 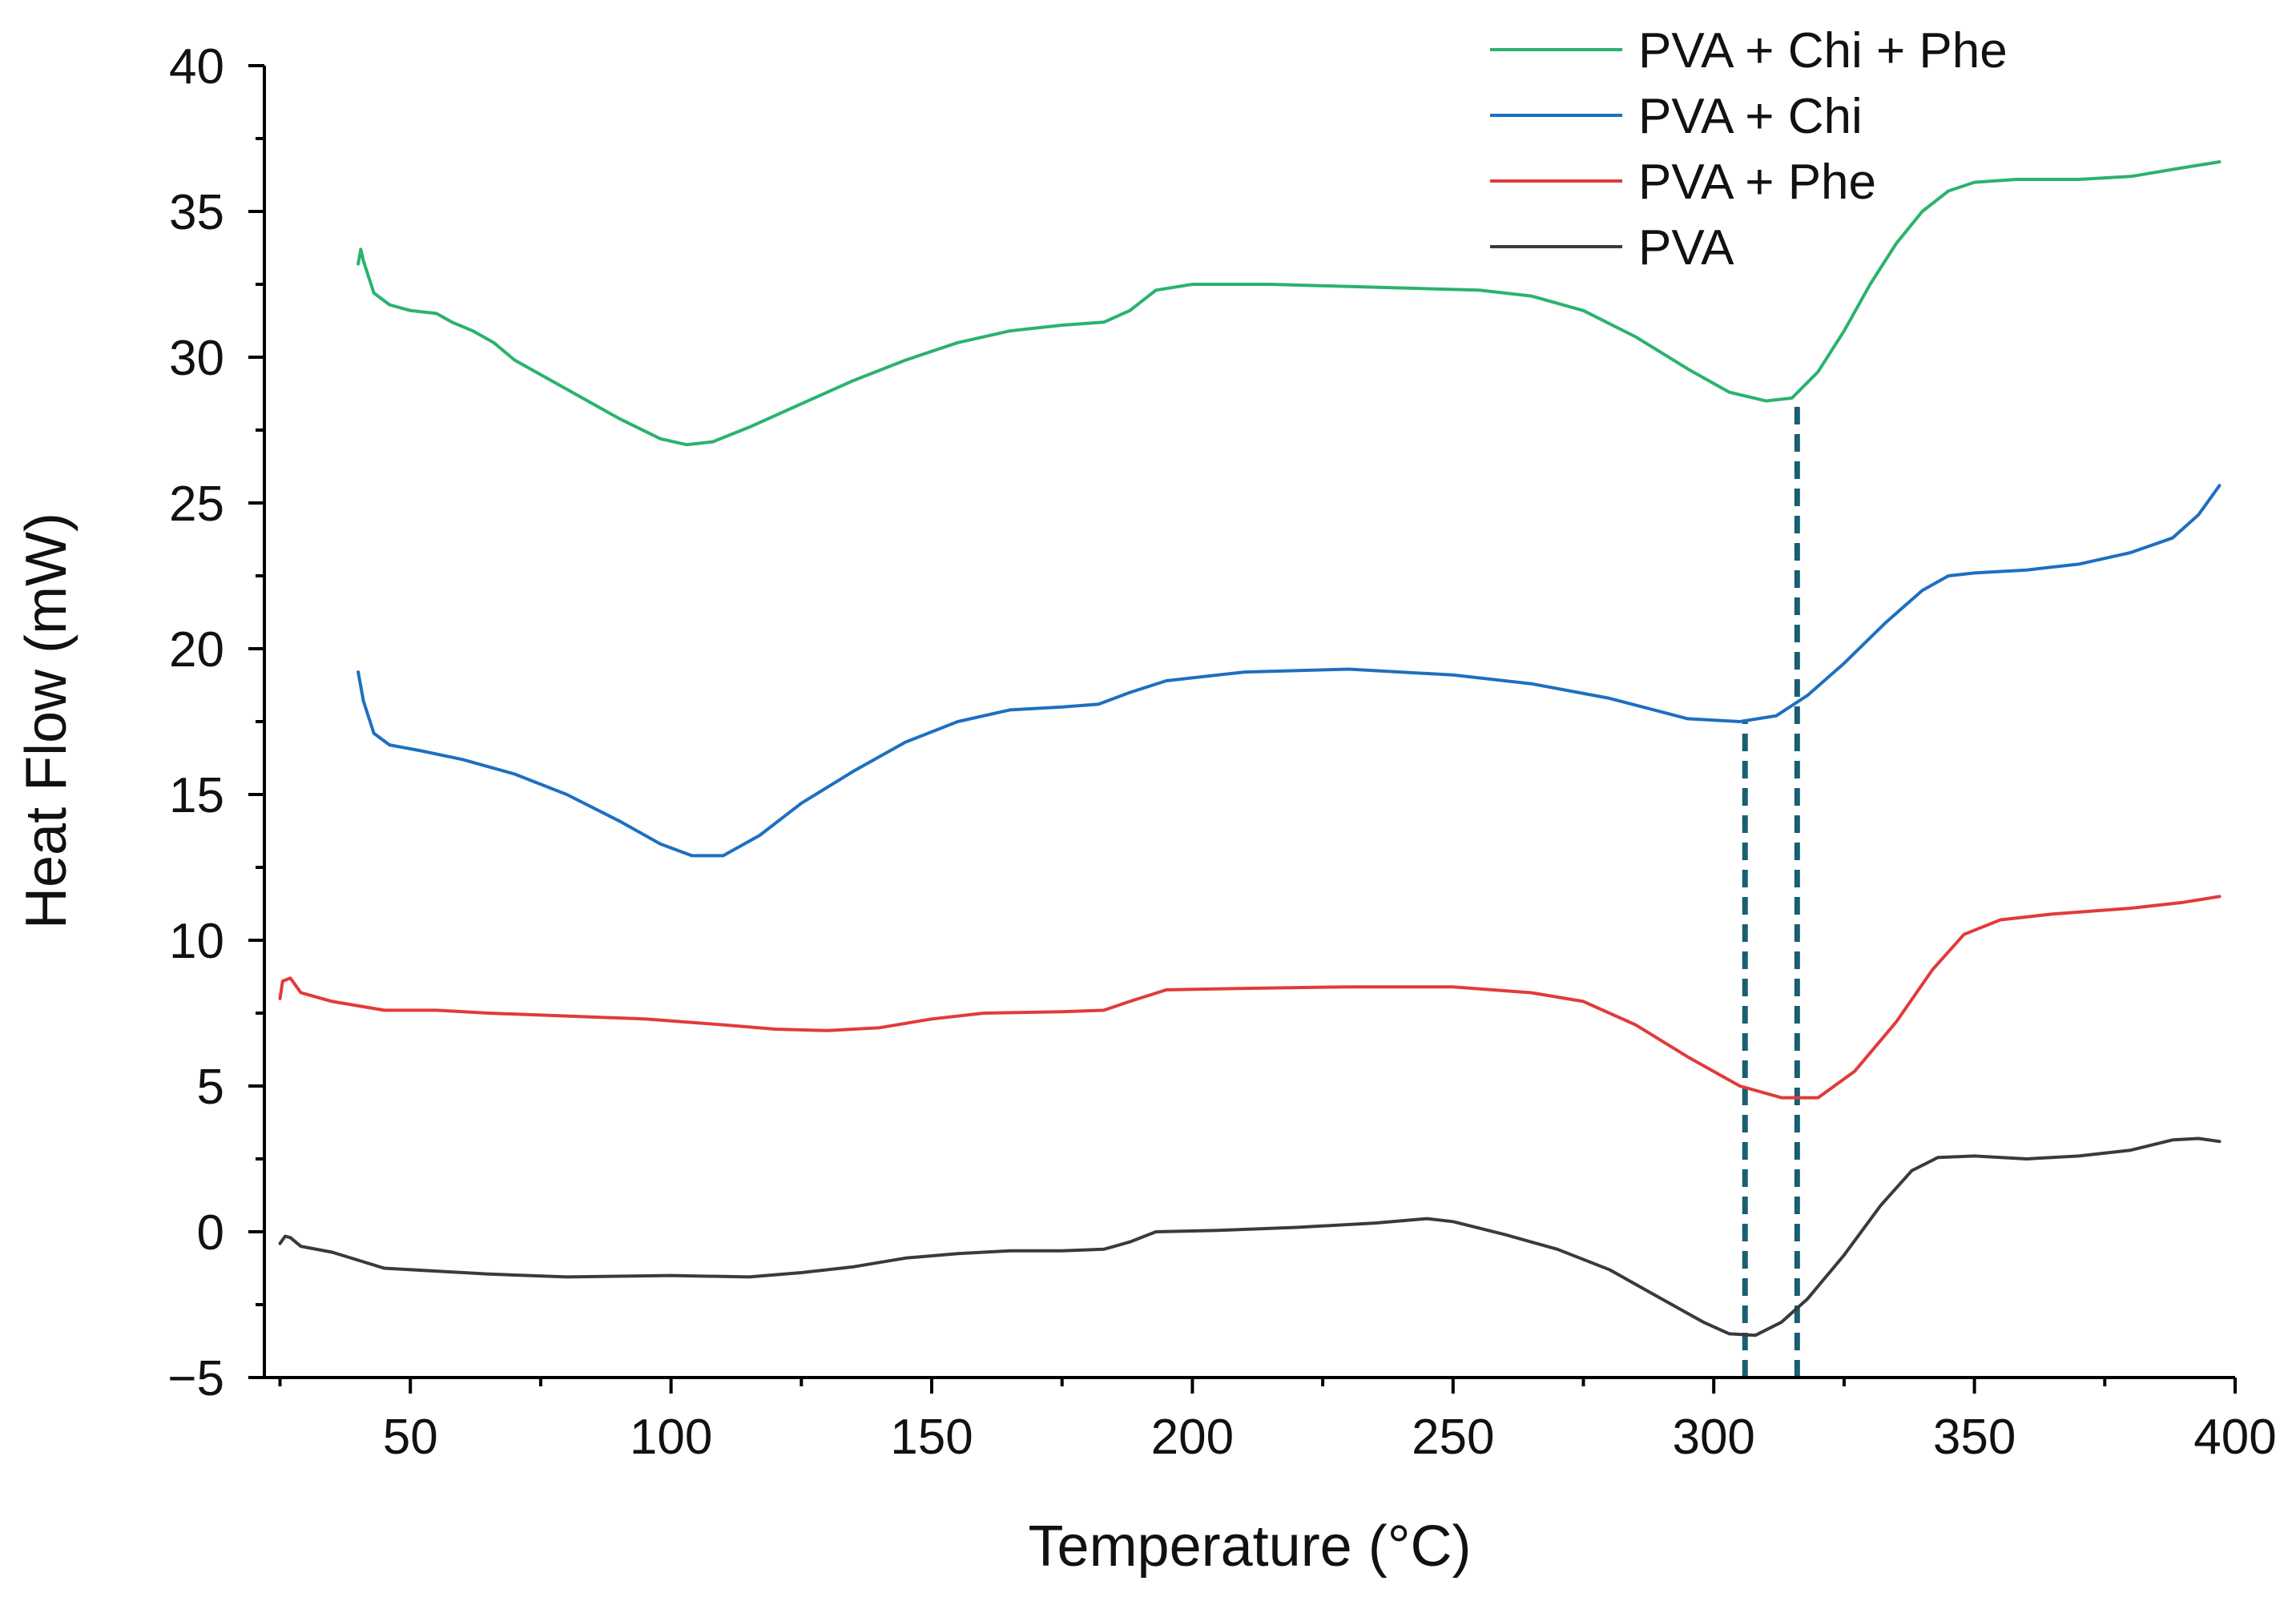 I want to click on y-tick-label: 15, so click(x=196, y=796).